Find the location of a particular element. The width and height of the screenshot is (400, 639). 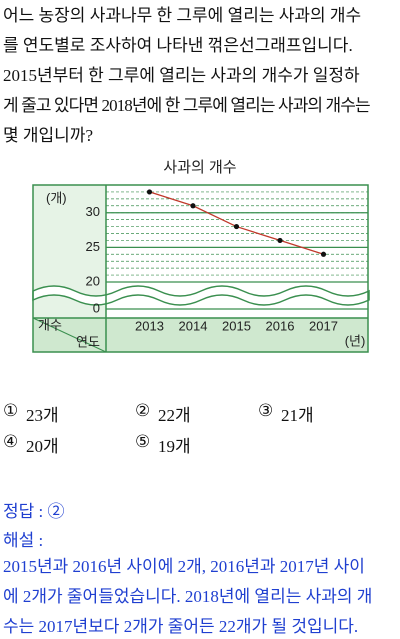

x-label: (년) is located at coordinates (355, 340).